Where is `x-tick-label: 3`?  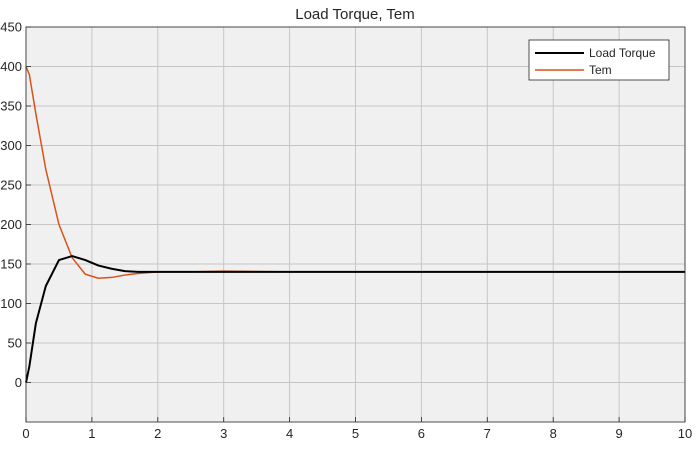 x-tick-label: 3 is located at coordinates (223, 433).